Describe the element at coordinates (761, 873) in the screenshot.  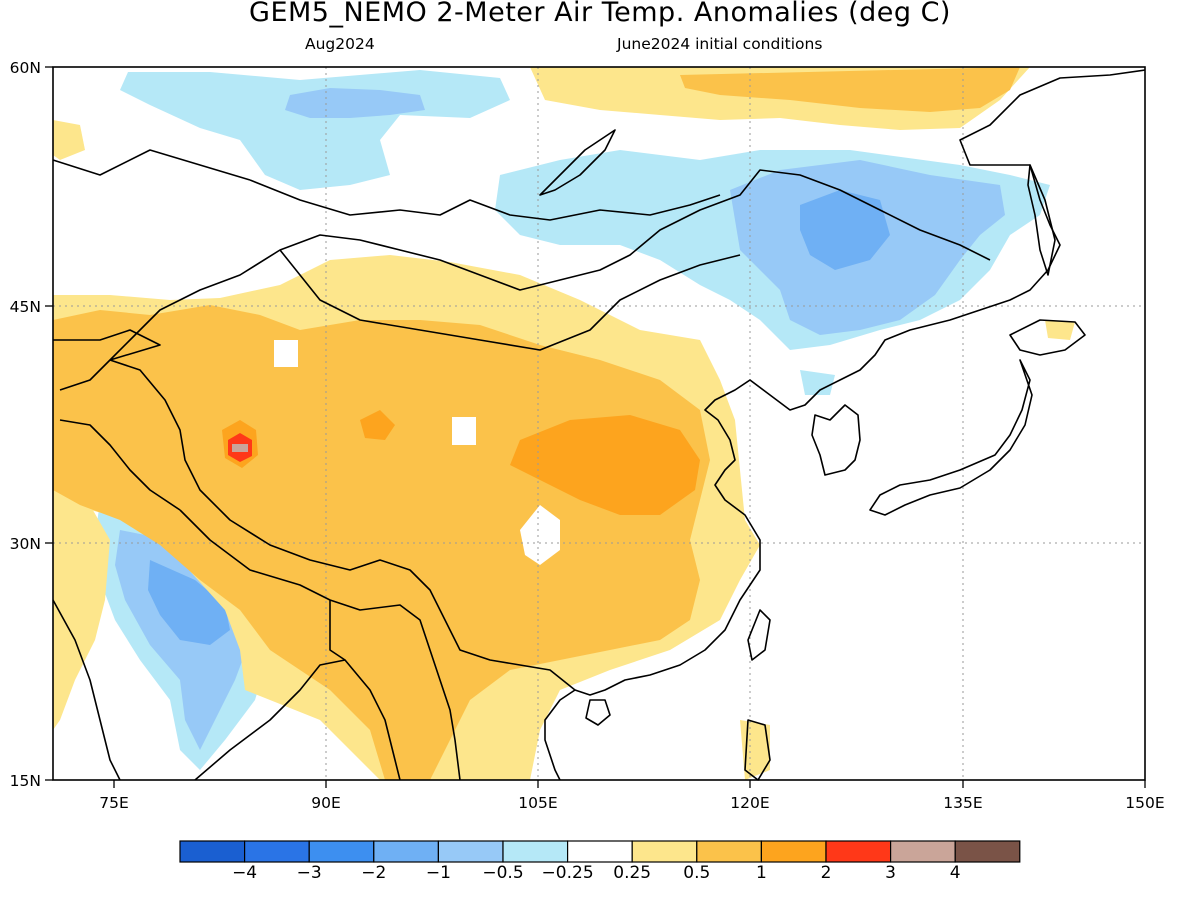
I see `colorbar-label-8: 1` at that location.